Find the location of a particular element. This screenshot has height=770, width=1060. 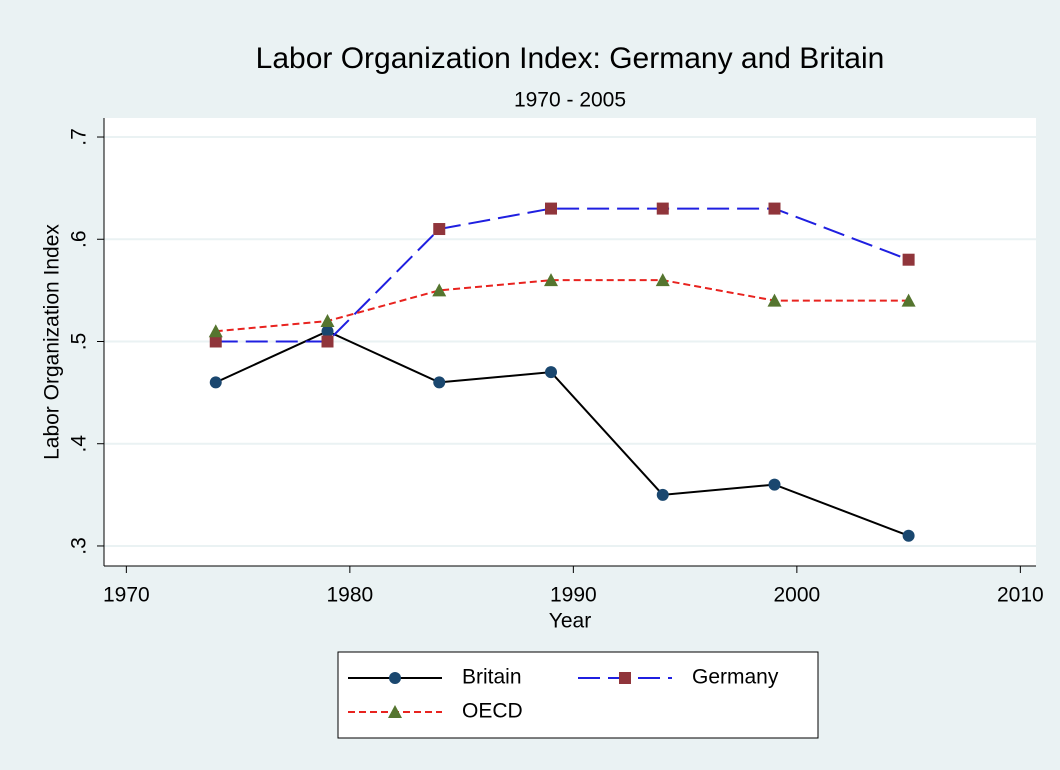

x-tick-label: 2010 is located at coordinates (1020, 595).